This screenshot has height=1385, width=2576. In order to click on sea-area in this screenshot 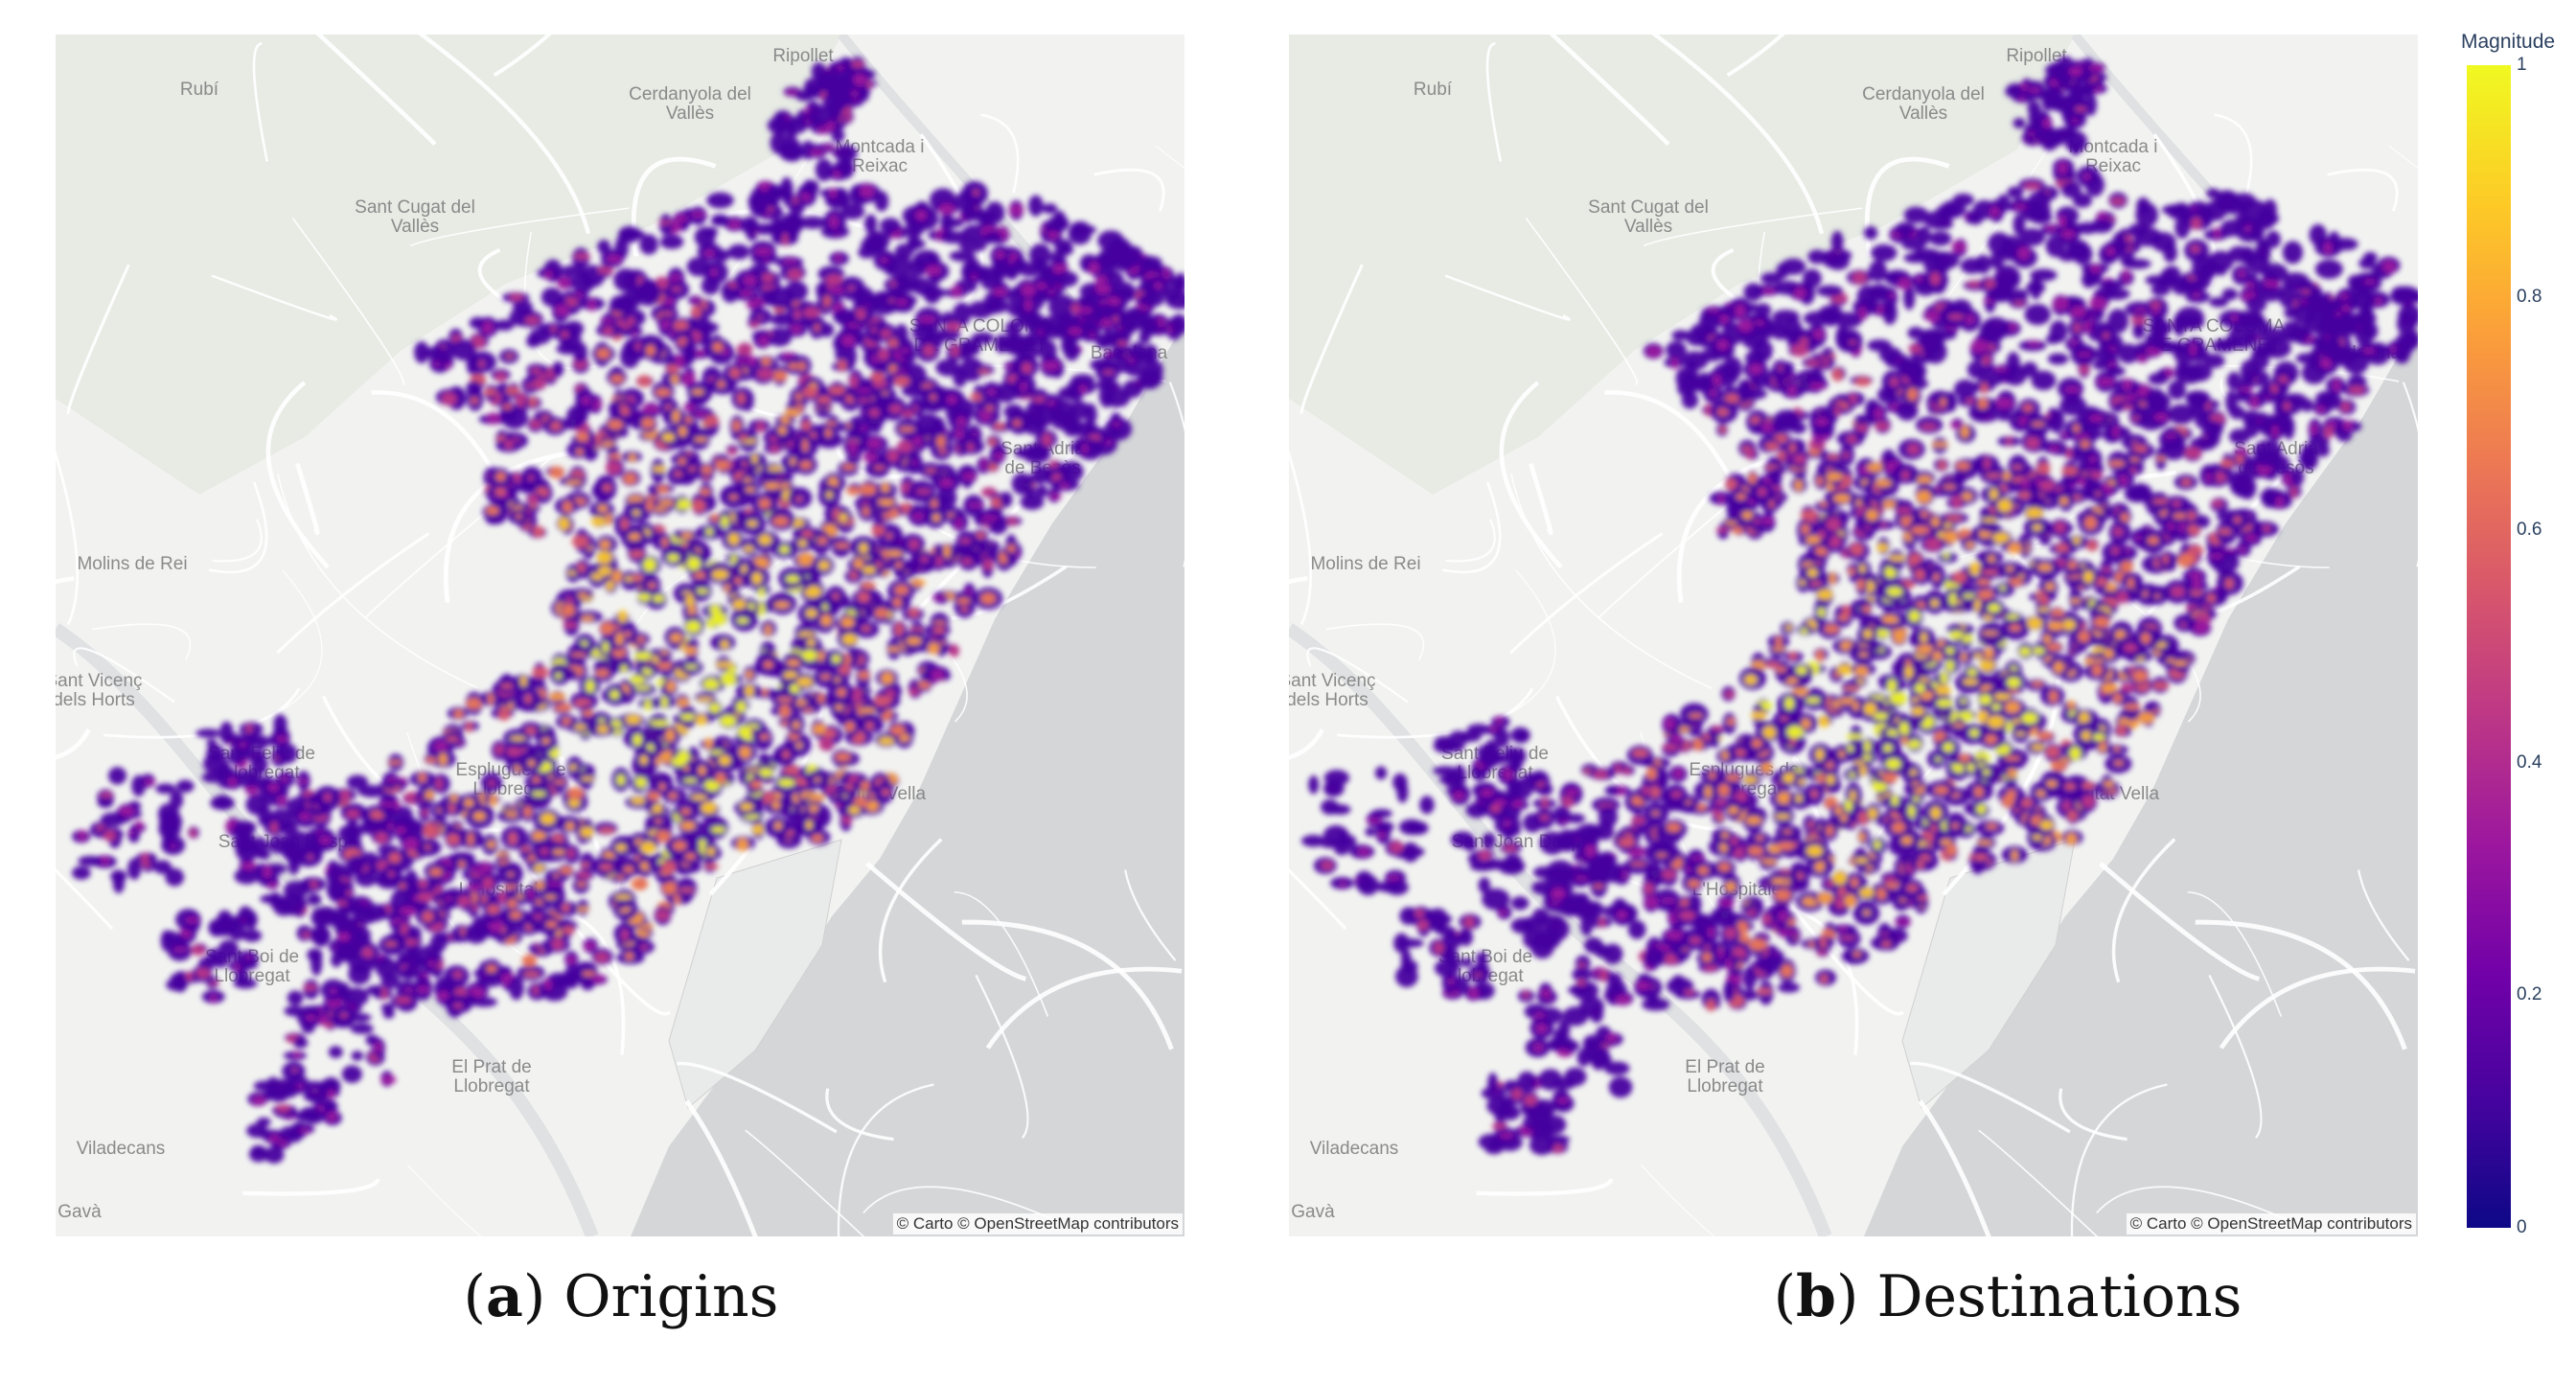, I will do `click(907, 779)`.